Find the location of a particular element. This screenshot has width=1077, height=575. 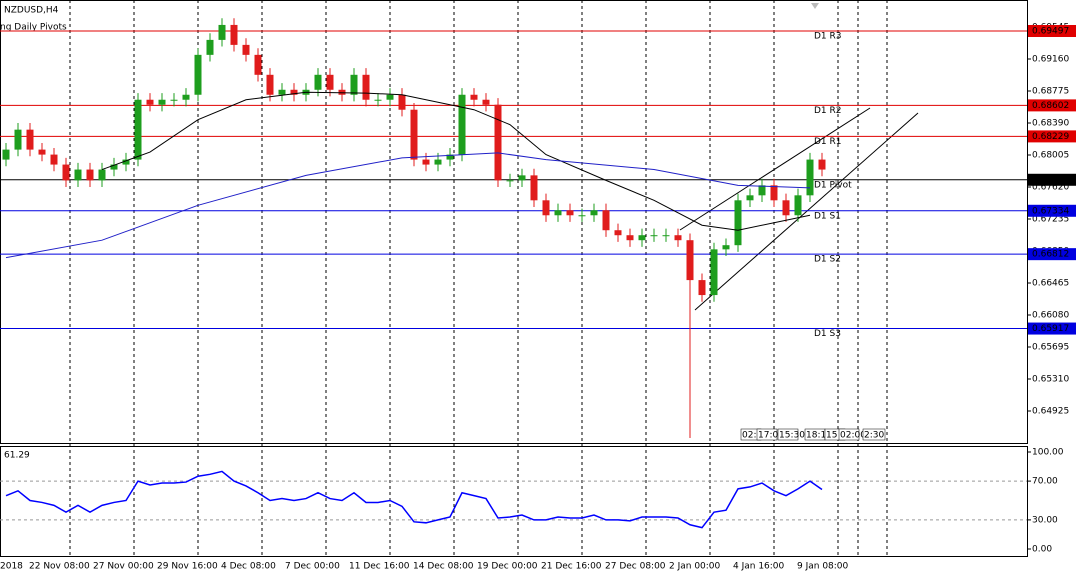

shift-marker is located at coordinates (815, 6).